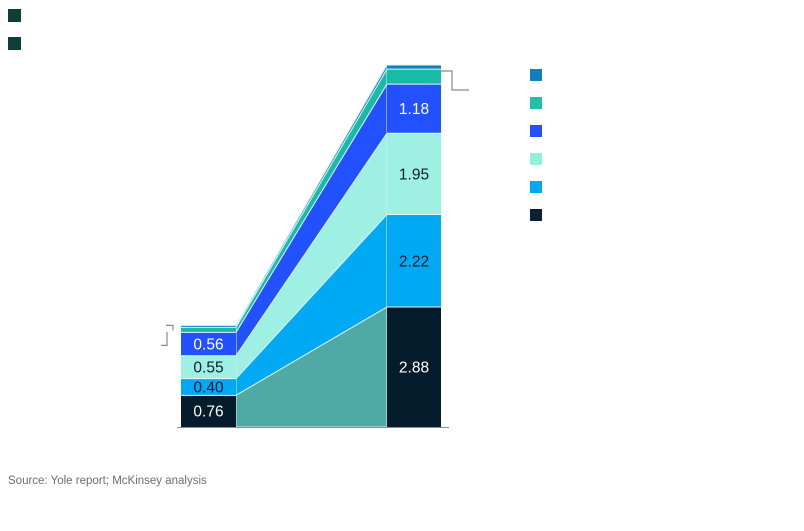  I want to click on bar-value-label-left-sky-blue-segment: 0.40, so click(208, 388).